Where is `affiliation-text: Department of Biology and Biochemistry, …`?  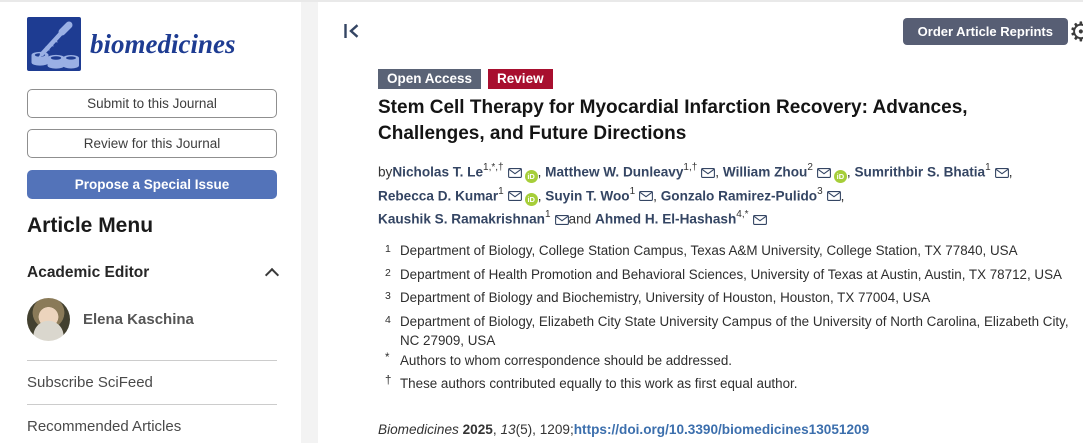 affiliation-text: Department of Biology and Biochemistry, … is located at coordinates (665, 297).